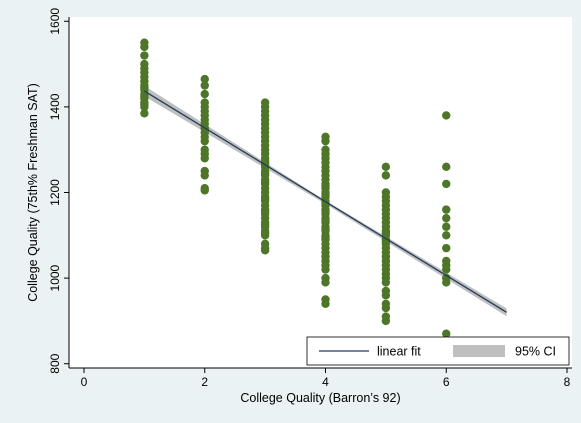 The image size is (581, 423). What do you see at coordinates (438, 351) in the screenshot?
I see `legend: linear fit 95% CI` at bounding box center [438, 351].